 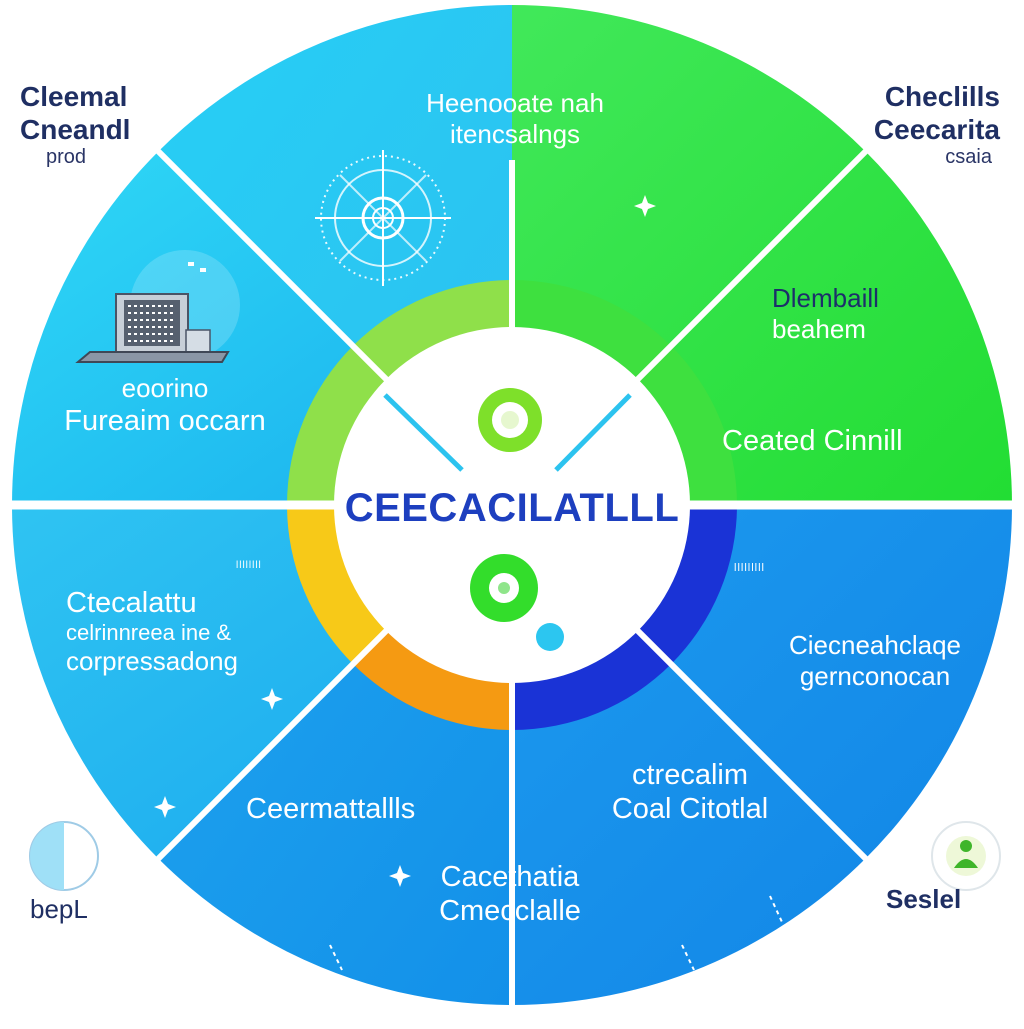 What do you see at coordinates (968, 157) in the screenshot?
I see `corner-top-right-sub: csaia` at bounding box center [968, 157].